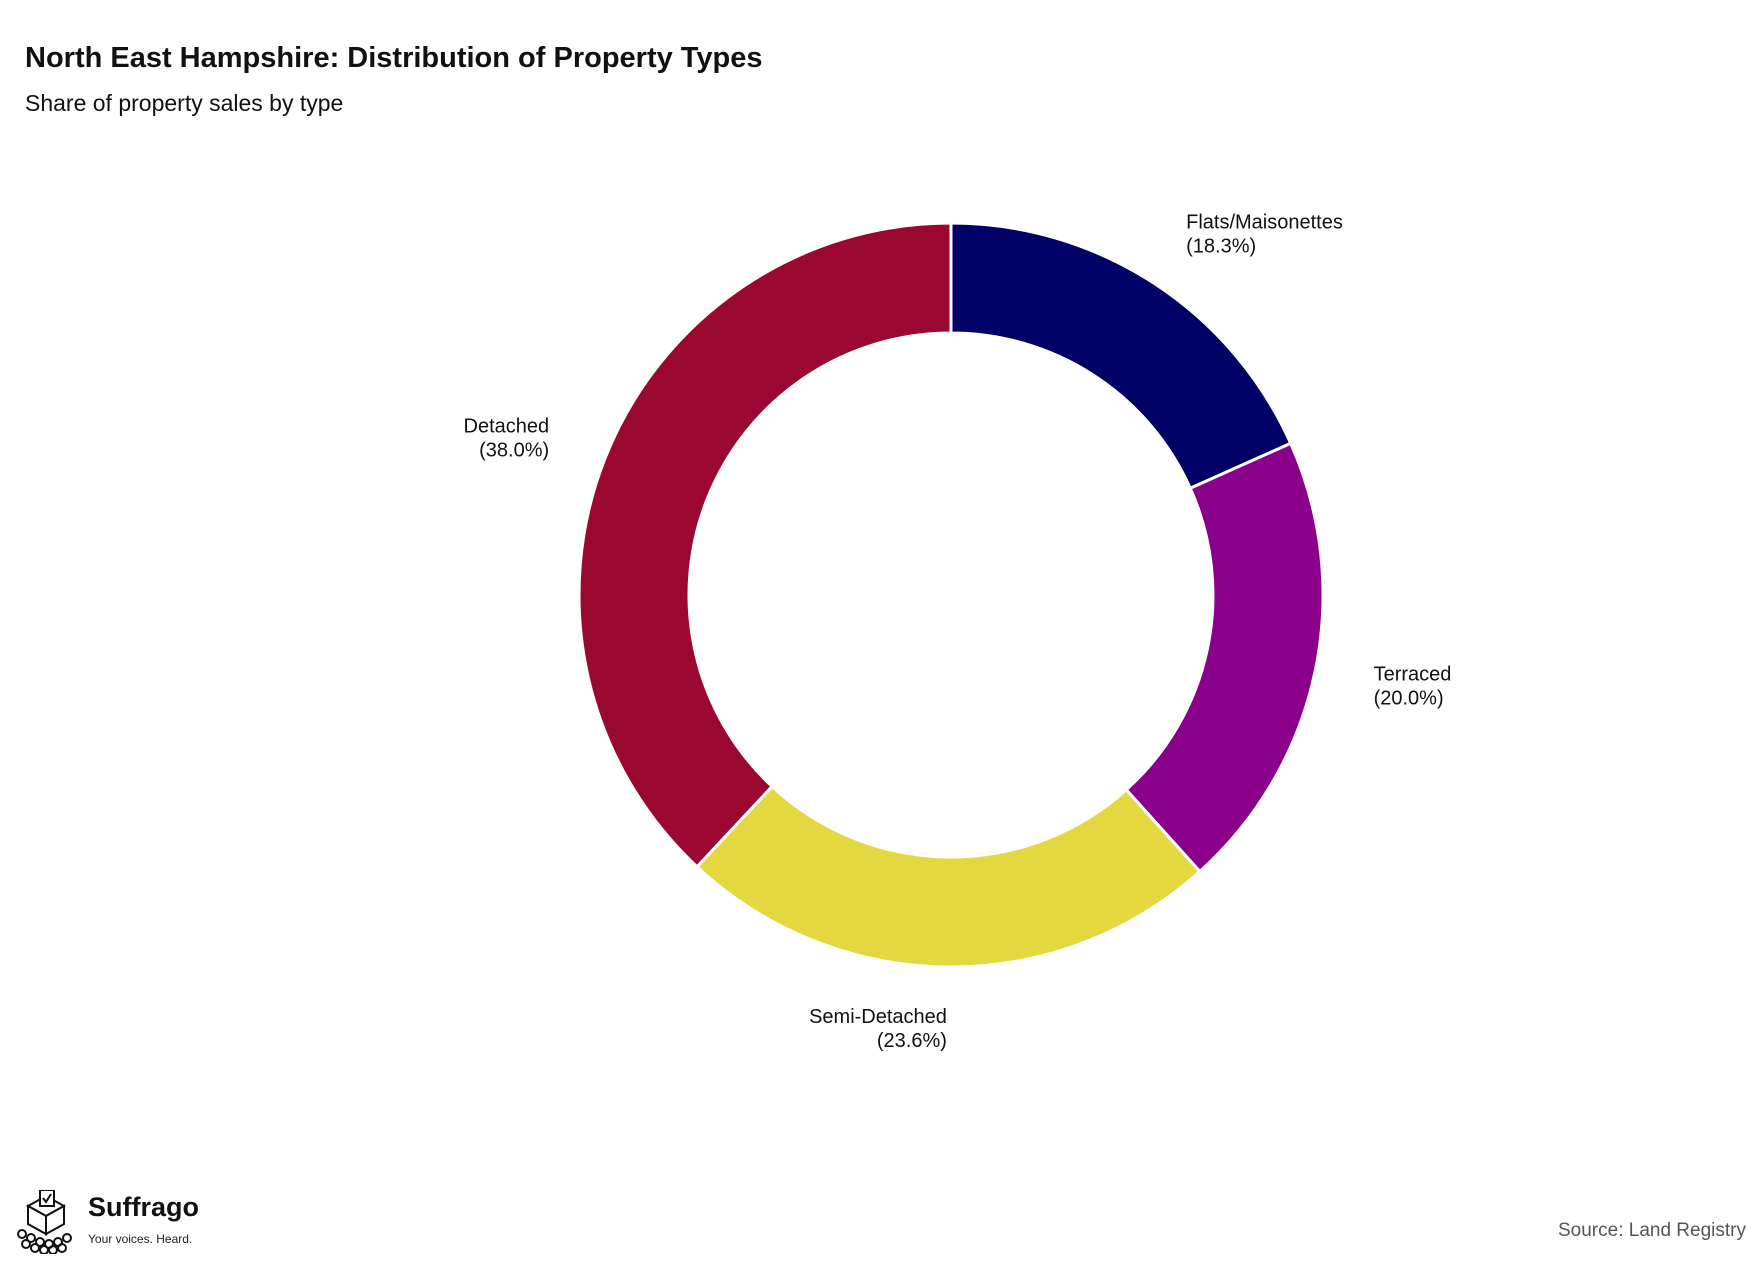 The width and height of the screenshot is (1758, 1265). I want to click on label-terraced: Terraced (20.0%), so click(1413, 687).